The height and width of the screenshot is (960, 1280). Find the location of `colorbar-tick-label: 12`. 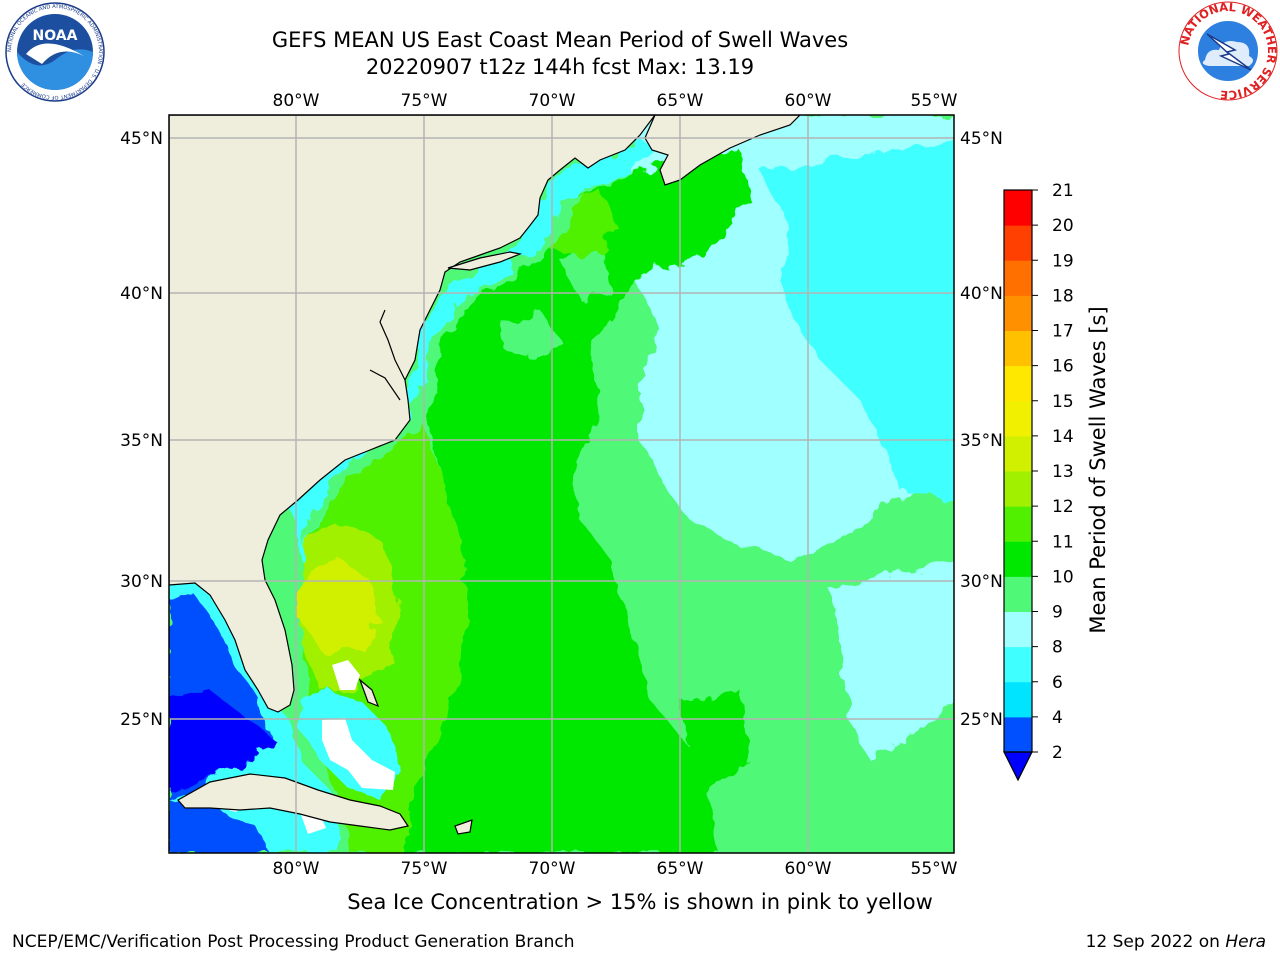

colorbar-tick-label: 12 is located at coordinates (1063, 507).